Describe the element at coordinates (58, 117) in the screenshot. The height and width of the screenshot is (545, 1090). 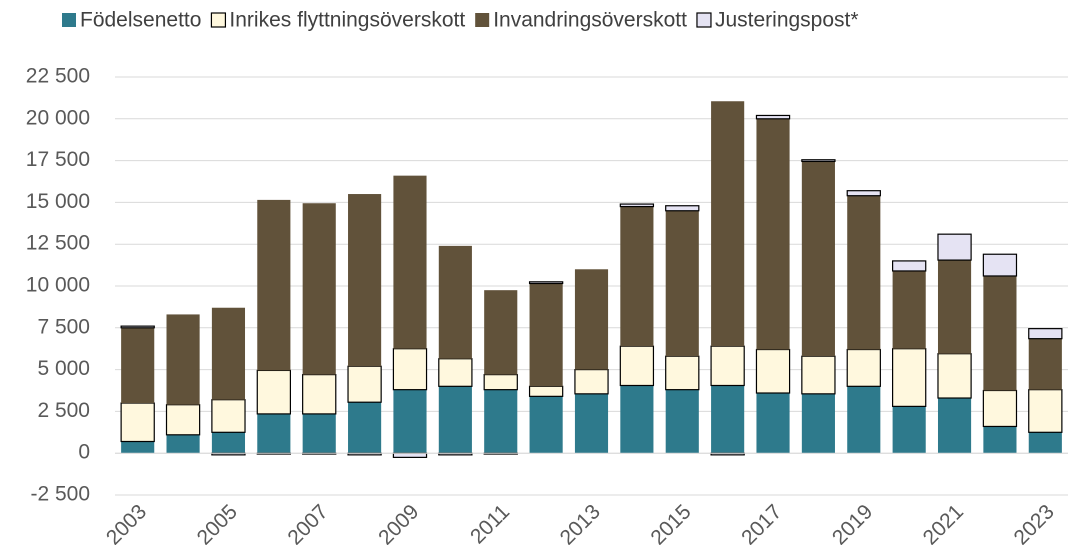
I see `y-tick-label: 20 000` at that location.